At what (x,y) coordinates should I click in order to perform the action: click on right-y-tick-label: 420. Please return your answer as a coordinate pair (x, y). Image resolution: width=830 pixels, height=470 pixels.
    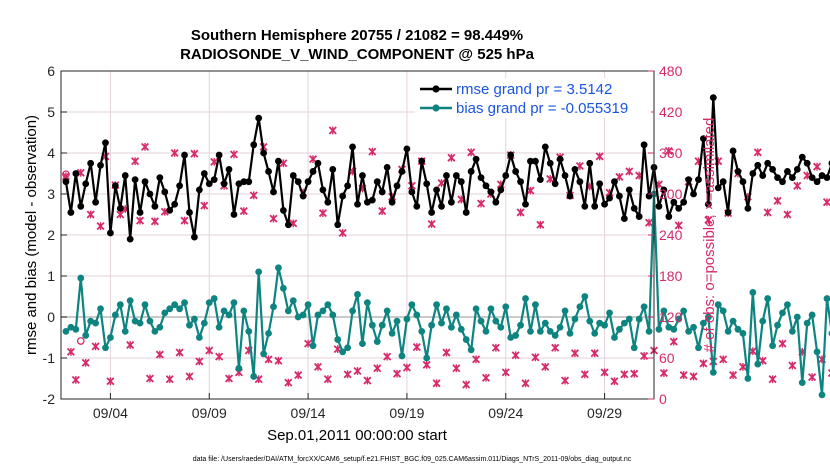
    Looking at the image, I should click on (671, 112).